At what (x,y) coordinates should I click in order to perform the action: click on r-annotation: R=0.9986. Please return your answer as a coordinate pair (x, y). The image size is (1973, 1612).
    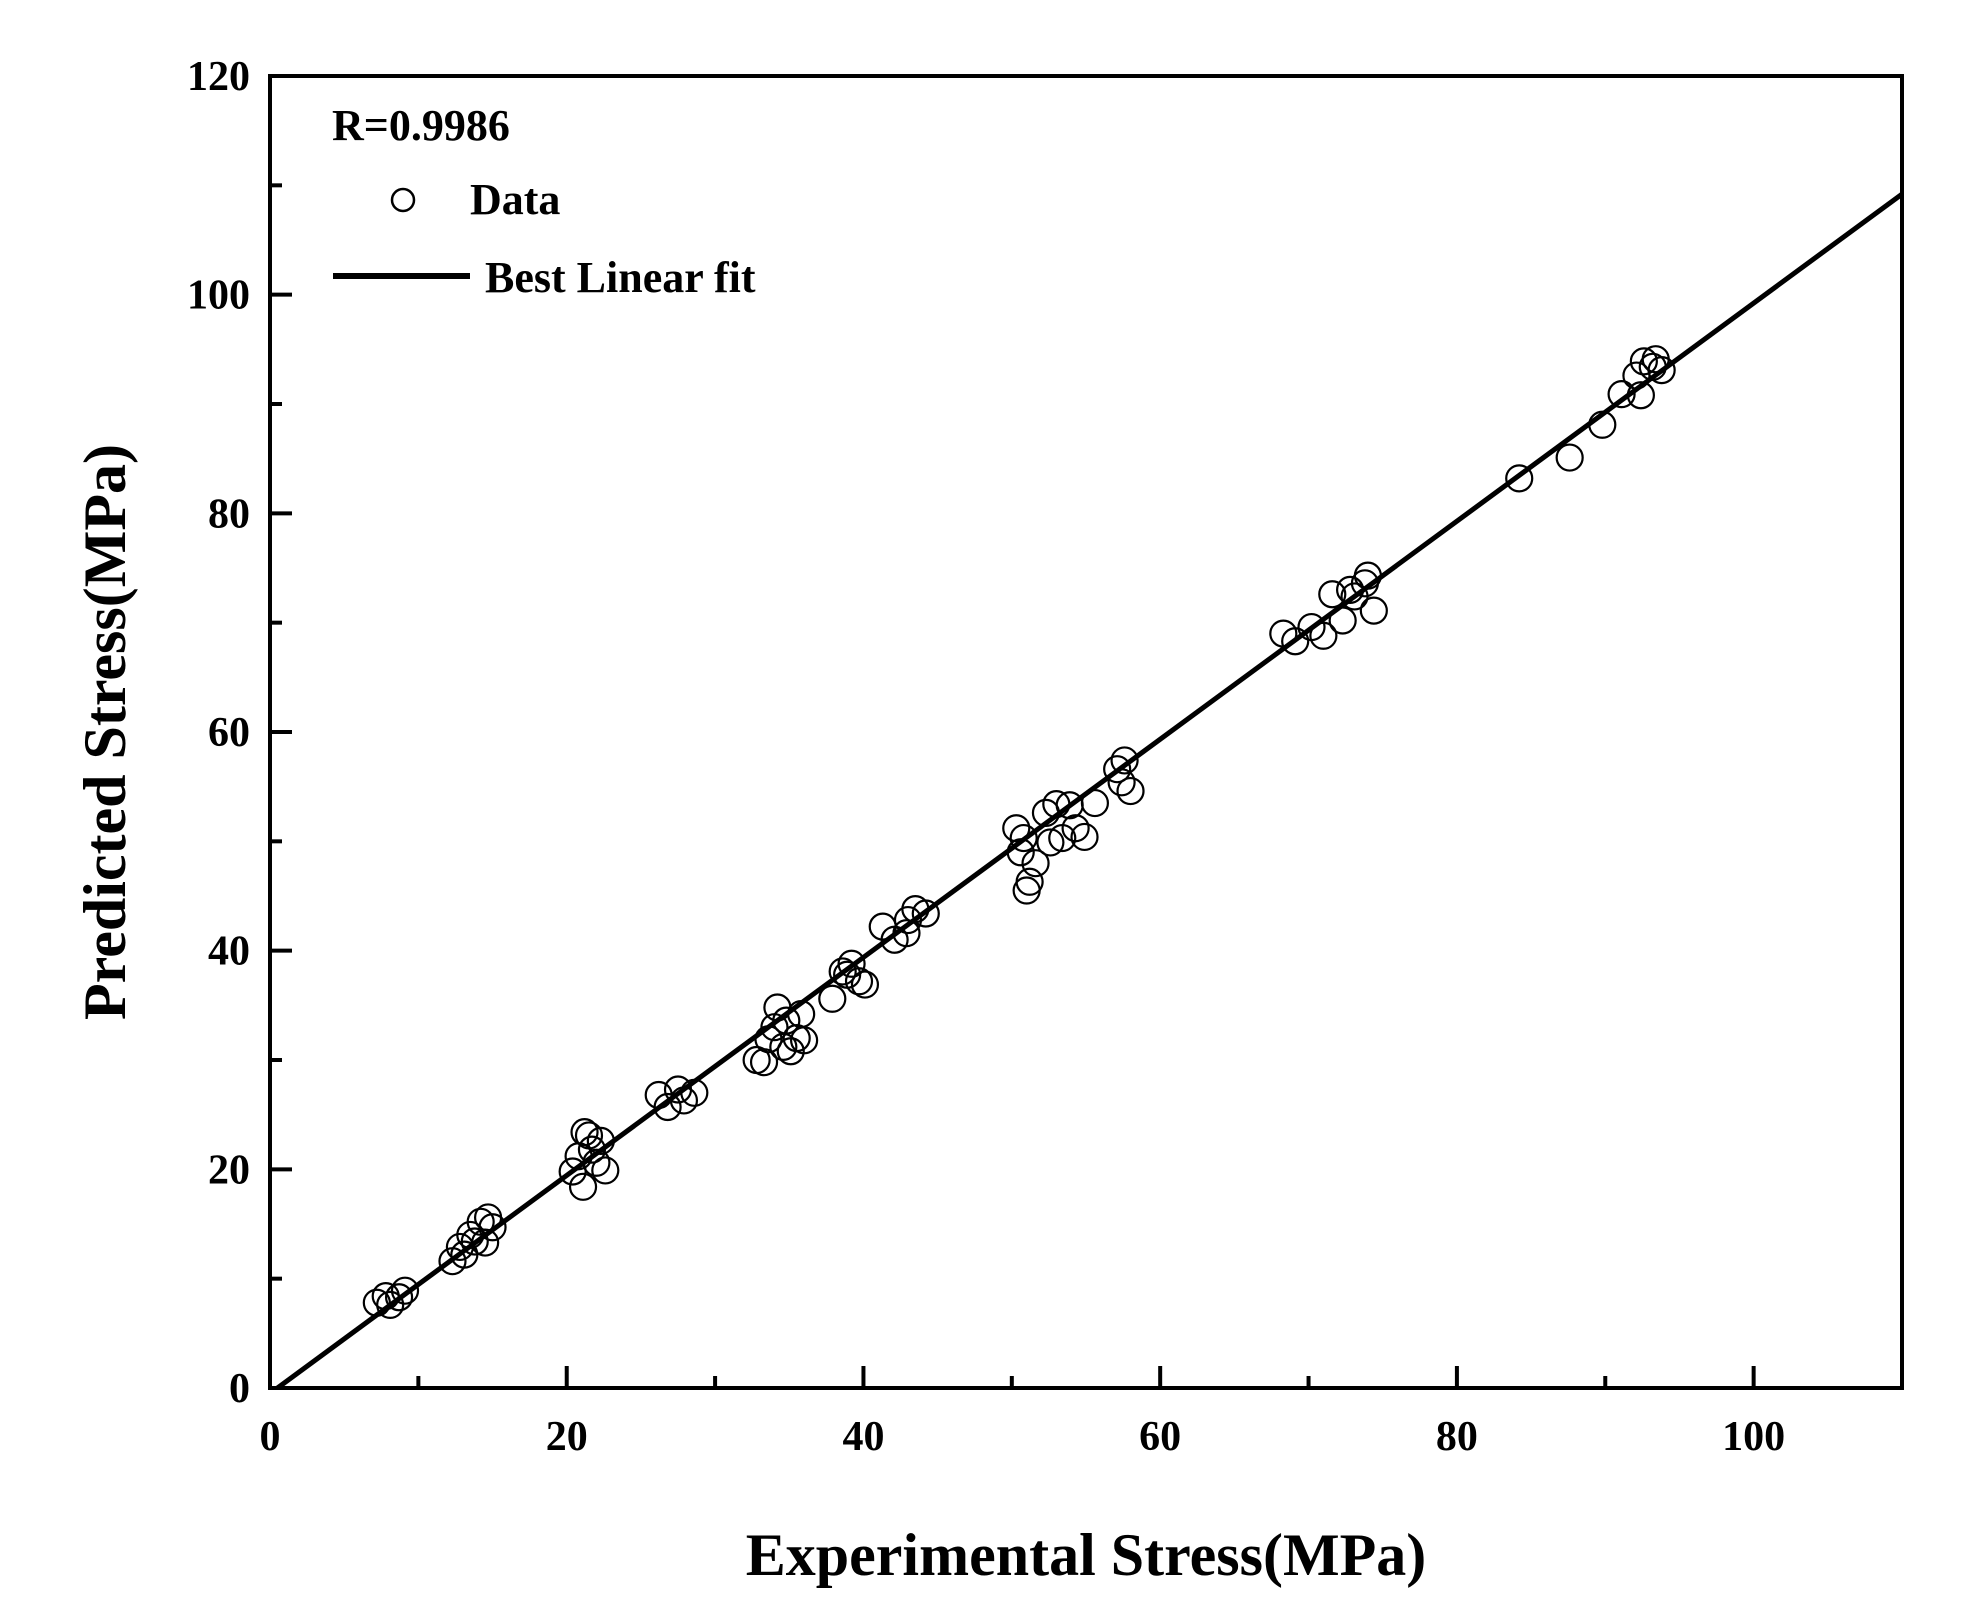
    Looking at the image, I should click on (421, 125).